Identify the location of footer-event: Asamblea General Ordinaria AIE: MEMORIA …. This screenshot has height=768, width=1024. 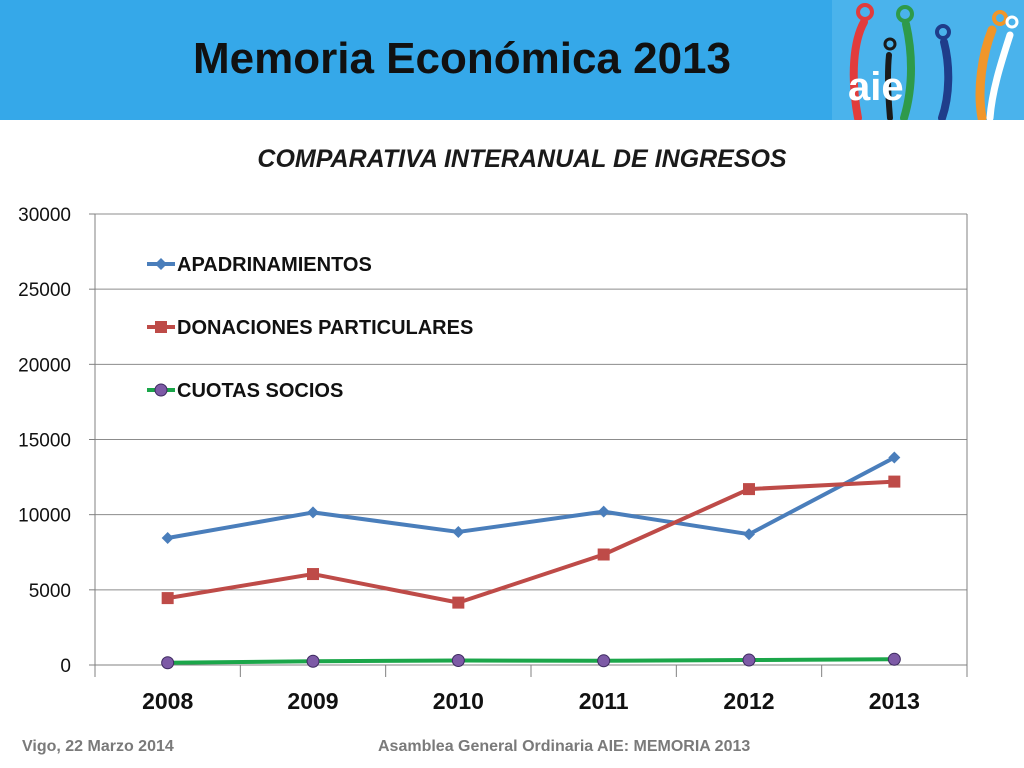
(564, 746).